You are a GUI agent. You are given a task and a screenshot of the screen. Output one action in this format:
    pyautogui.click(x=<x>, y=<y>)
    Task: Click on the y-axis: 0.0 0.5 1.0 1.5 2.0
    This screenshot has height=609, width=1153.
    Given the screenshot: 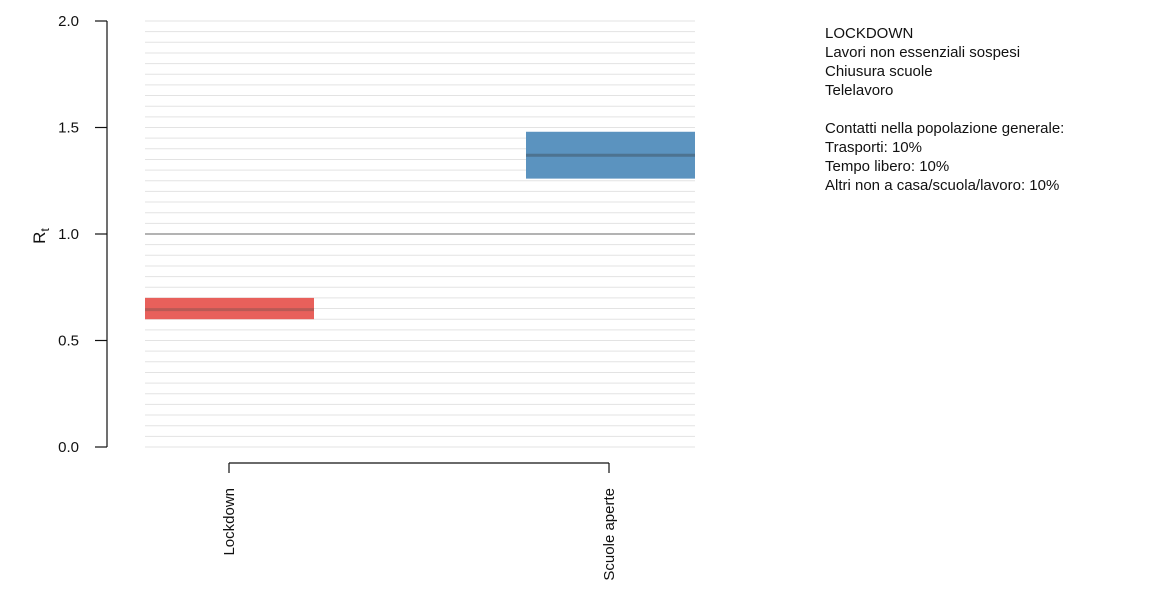 What is the action you would take?
    pyautogui.click(x=83, y=234)
    